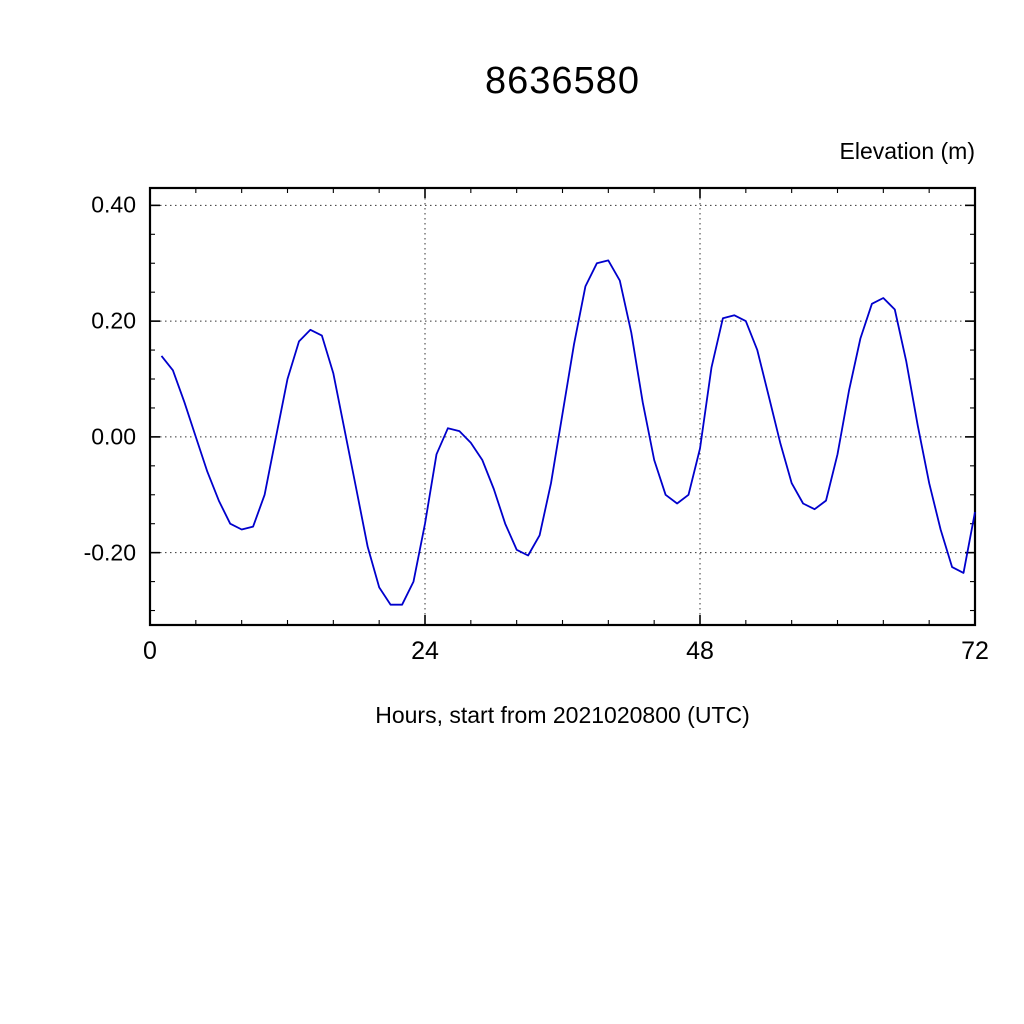 This screenshot has width=1024, height=1024. Describe the element at coordinates (109, 552) in the screenshot. I see `y-tick-label: -0.20` at that location.